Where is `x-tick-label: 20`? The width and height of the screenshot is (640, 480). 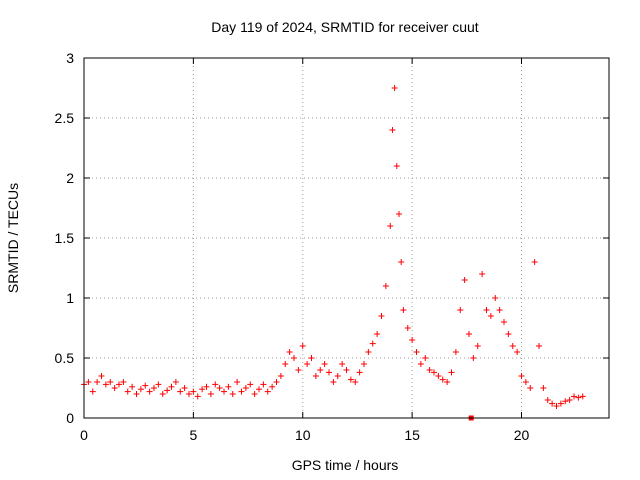 x-tick-label: 20 is located at coordinates (522, 435).